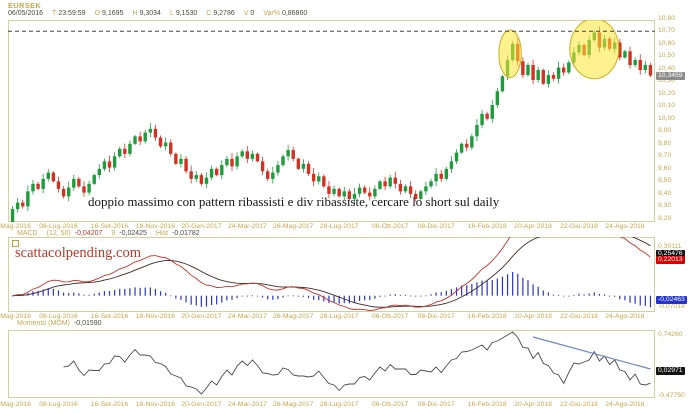  What do you see at coordinates (390, 226) in the screenshot?
I see `x-axis-tick: 06-Ott-2017` at bounding box center [390, 226].